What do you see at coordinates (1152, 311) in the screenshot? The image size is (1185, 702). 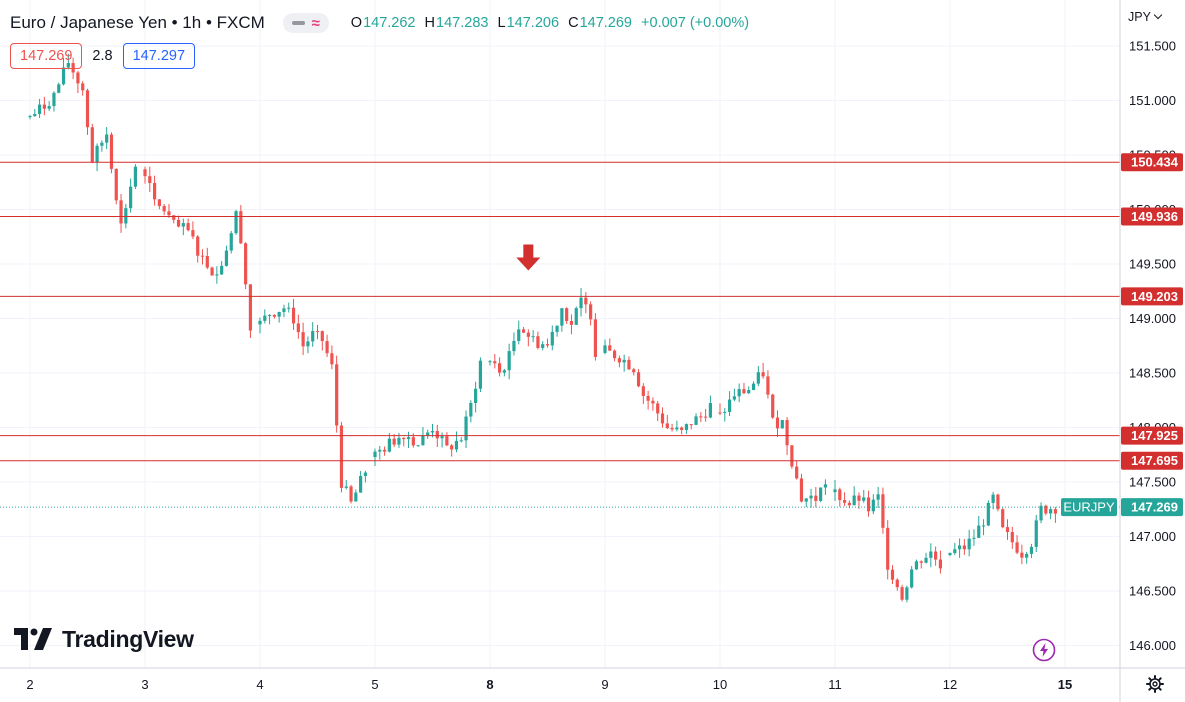 I see `level-tags: 150.434 149.936 149.203 147.925 147.695` at bounding box center [1152, 311].